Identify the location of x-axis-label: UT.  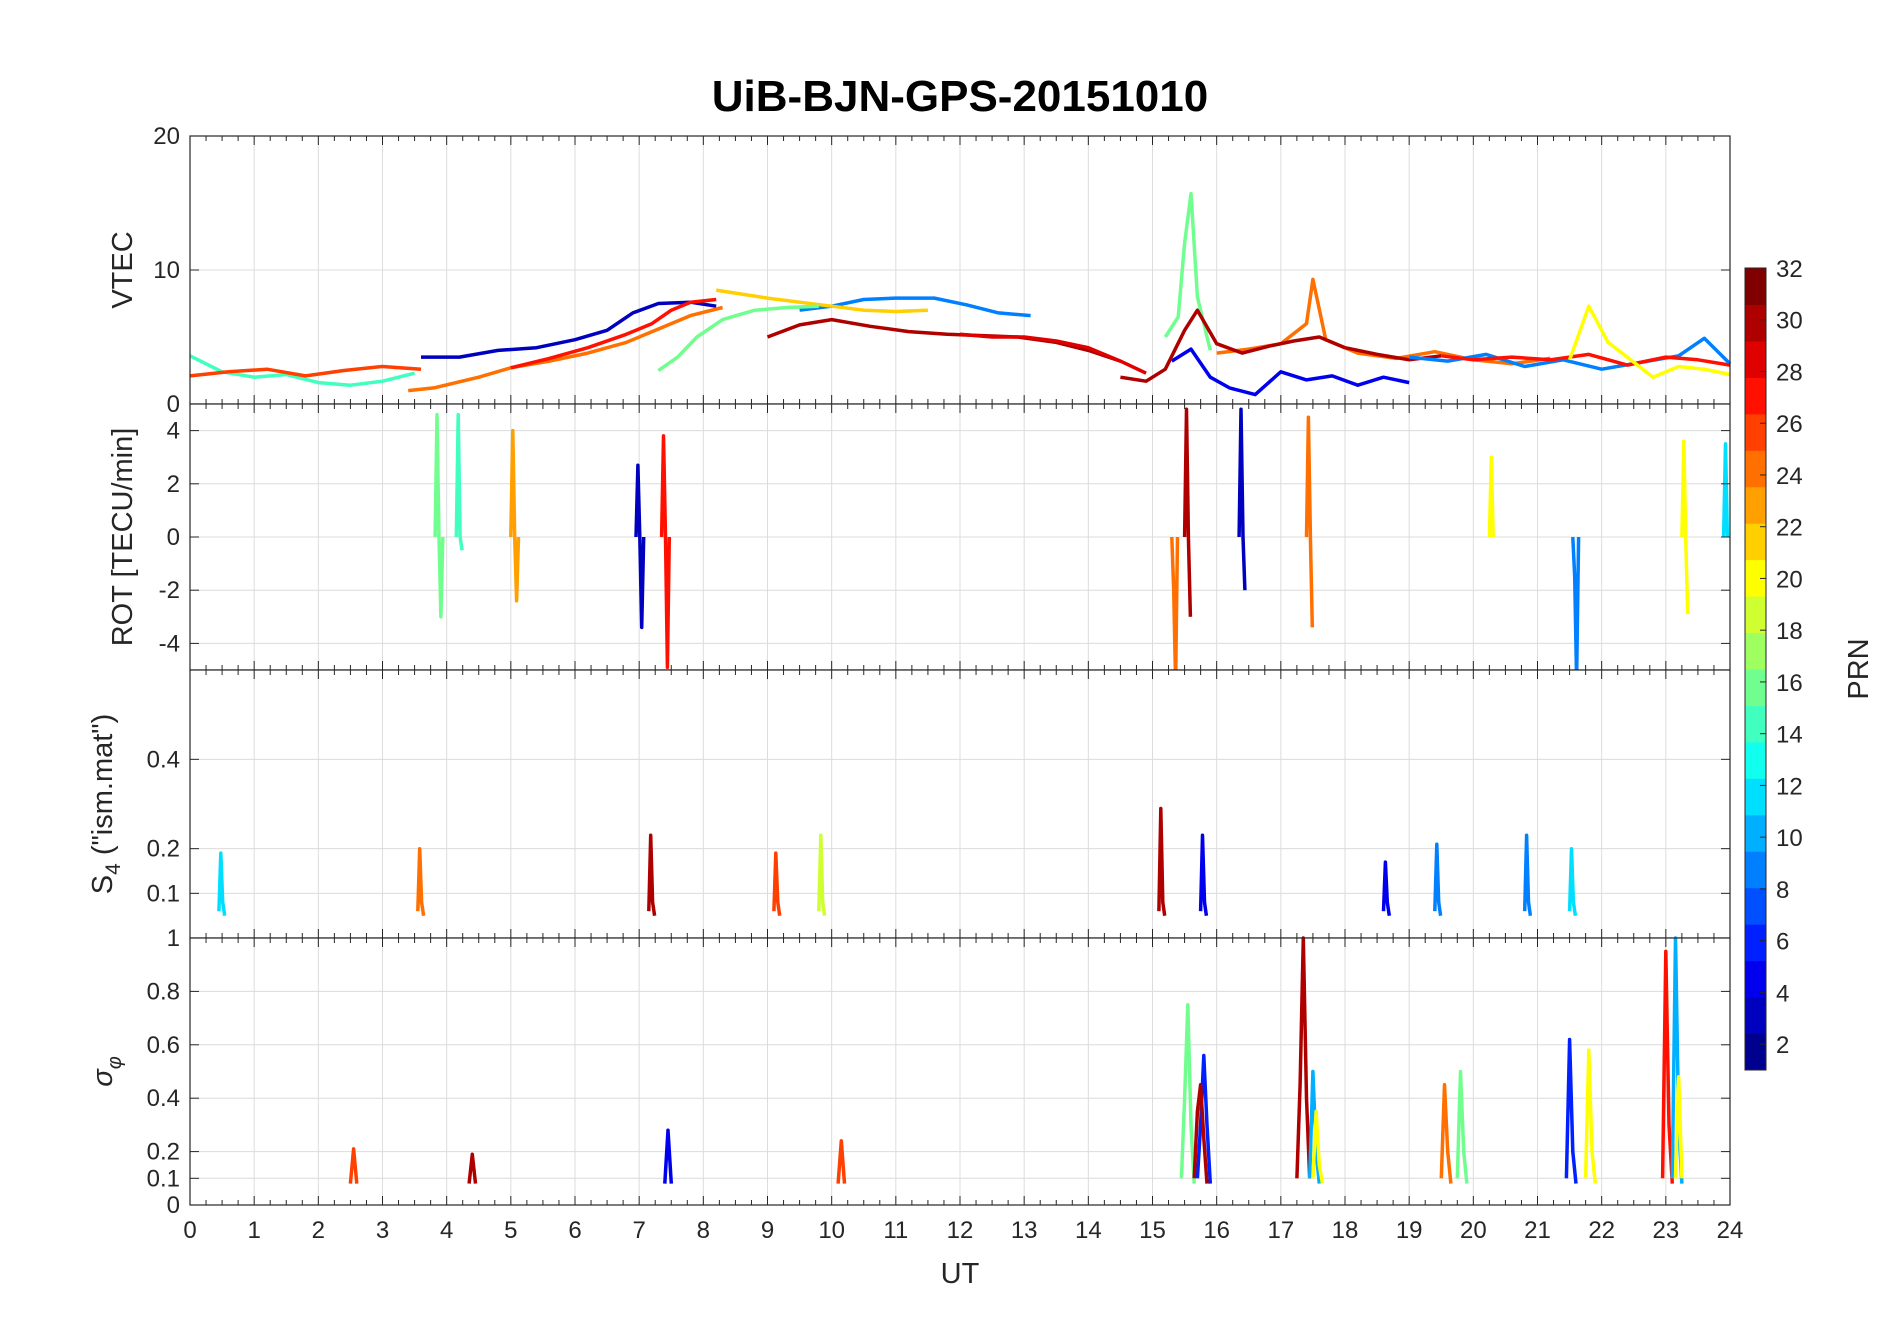
(960, 1274).